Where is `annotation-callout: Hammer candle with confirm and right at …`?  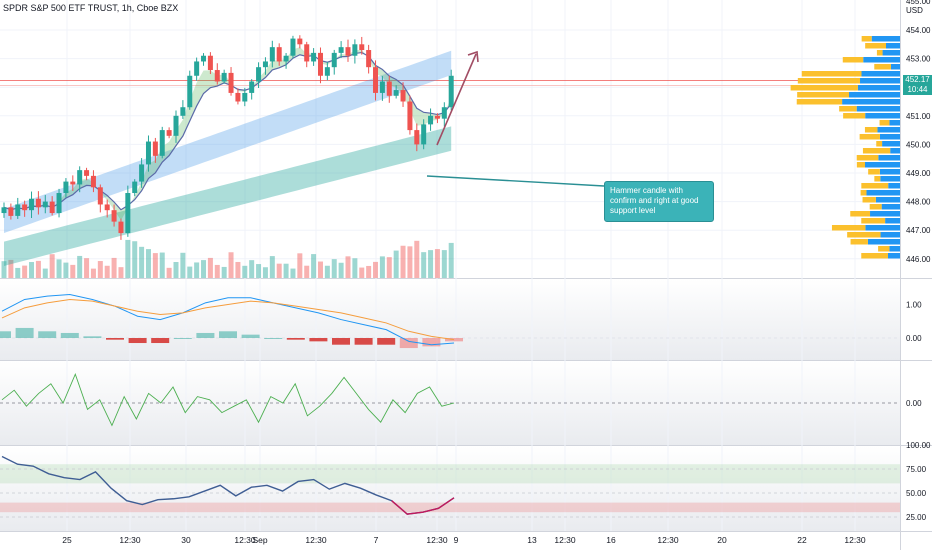 annotation-callout: Hammer candle with confirm and right at … is located at coordinates (659, 201).